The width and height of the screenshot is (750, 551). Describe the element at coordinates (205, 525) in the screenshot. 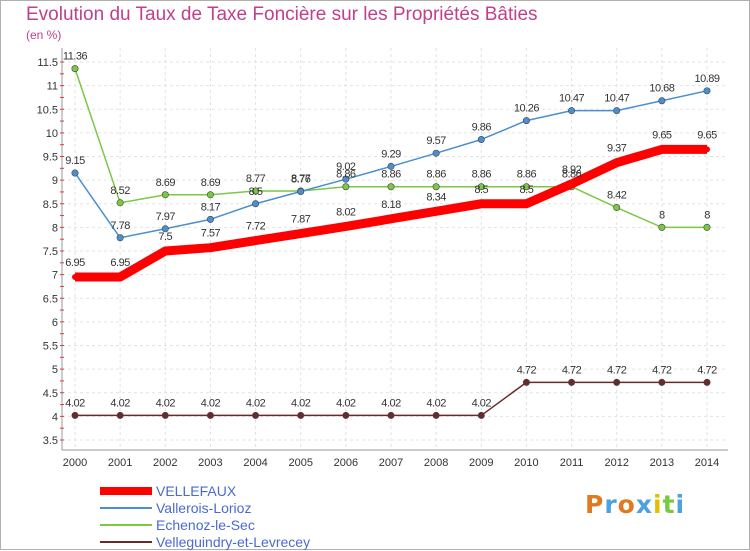

I see `legend-label: Echenoz-le-Sec` at that location.